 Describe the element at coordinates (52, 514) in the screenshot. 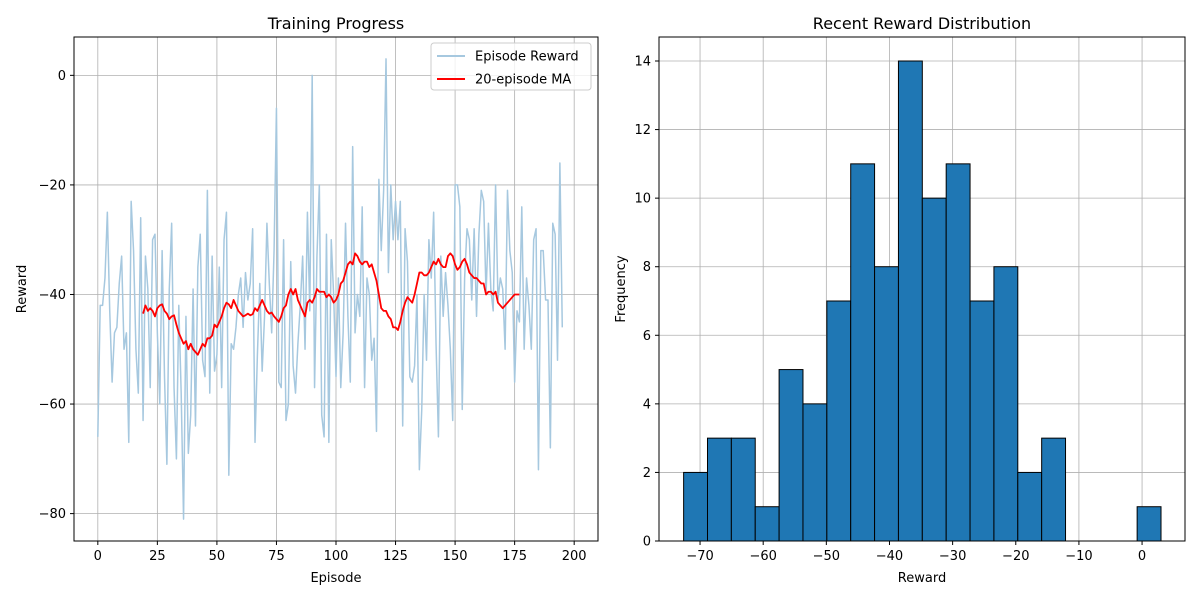

I see `left-y-tick-label: −80` at that location.